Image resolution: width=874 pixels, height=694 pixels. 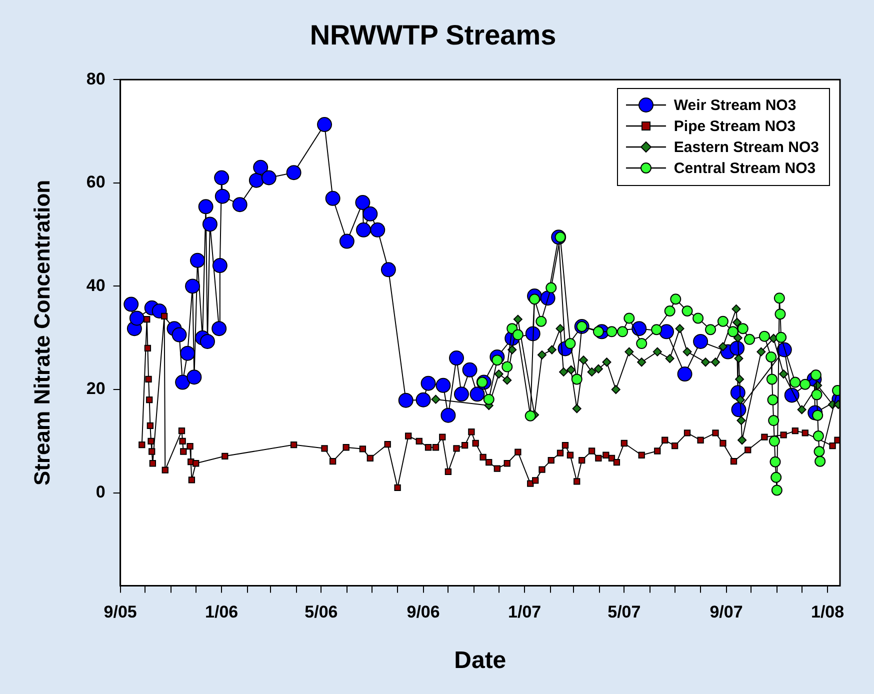 I want to click on x-axis-title: Date, so click(x=480, y=660).